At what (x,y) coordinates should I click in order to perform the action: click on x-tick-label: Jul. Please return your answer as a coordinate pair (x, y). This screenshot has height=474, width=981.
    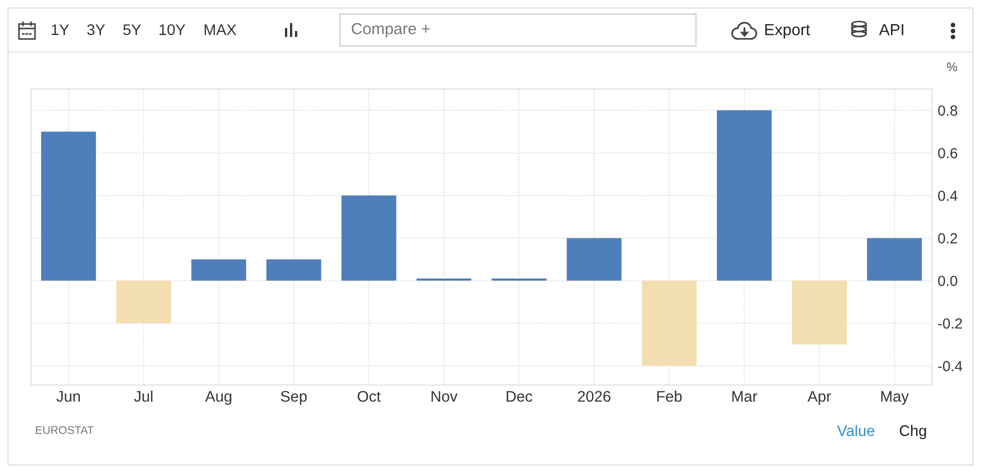
    Looking at the image, I should click on (143, 396).